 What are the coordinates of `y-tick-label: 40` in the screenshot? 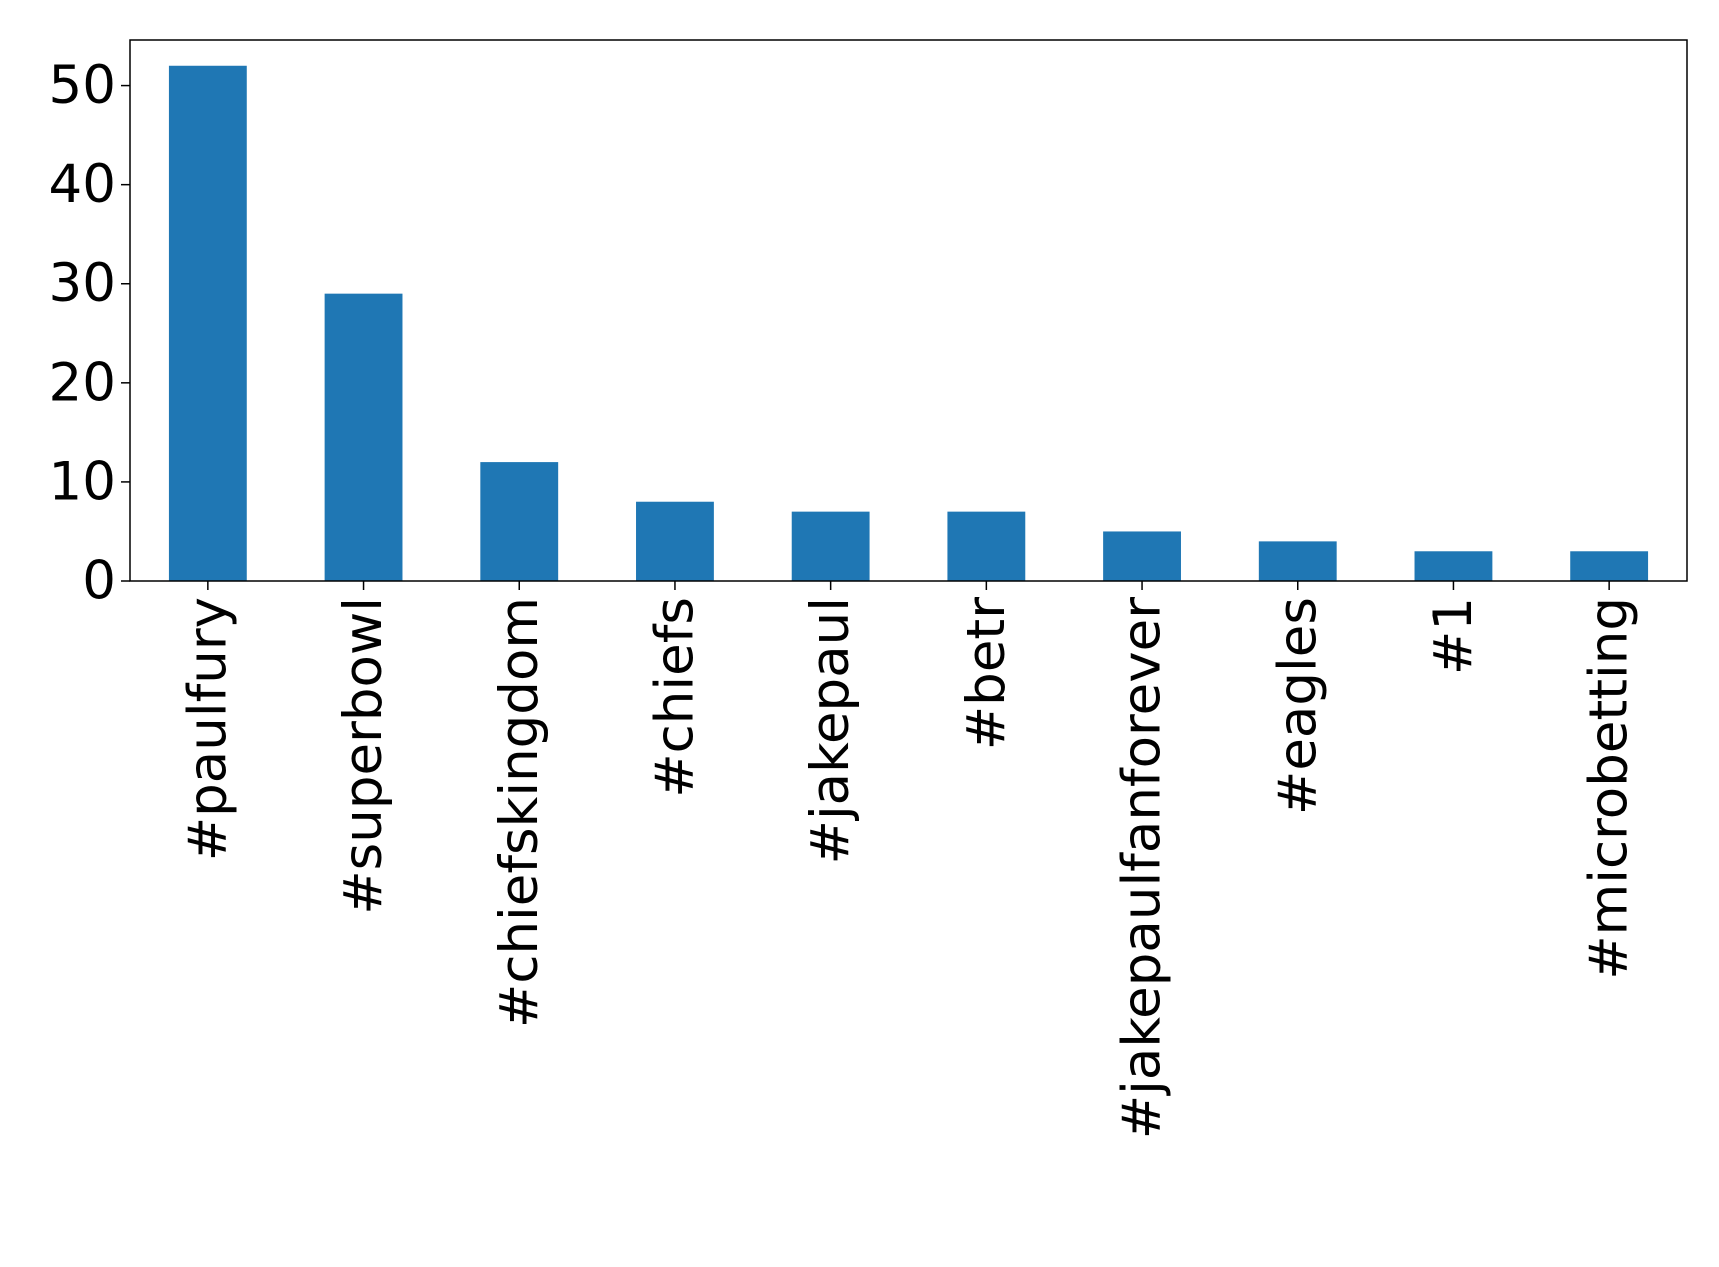 It's located at (82, 184).